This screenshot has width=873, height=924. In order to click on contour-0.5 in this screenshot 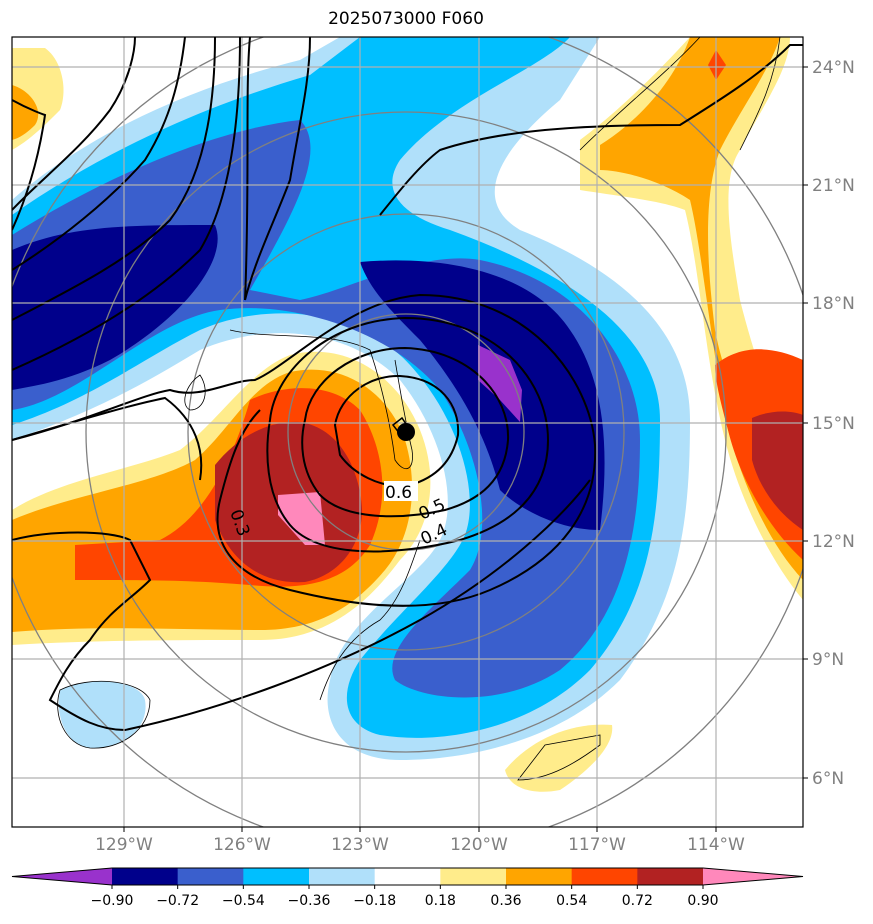, I will do `click(405, 432)`.